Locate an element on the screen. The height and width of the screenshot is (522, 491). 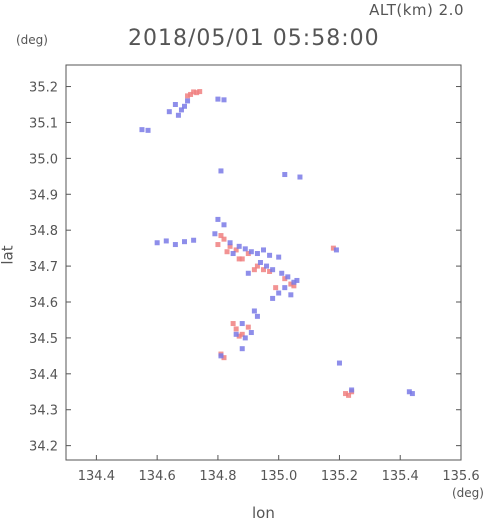
altitude-label: ALT(km) 2.0 is located at coordinates (416, 10).